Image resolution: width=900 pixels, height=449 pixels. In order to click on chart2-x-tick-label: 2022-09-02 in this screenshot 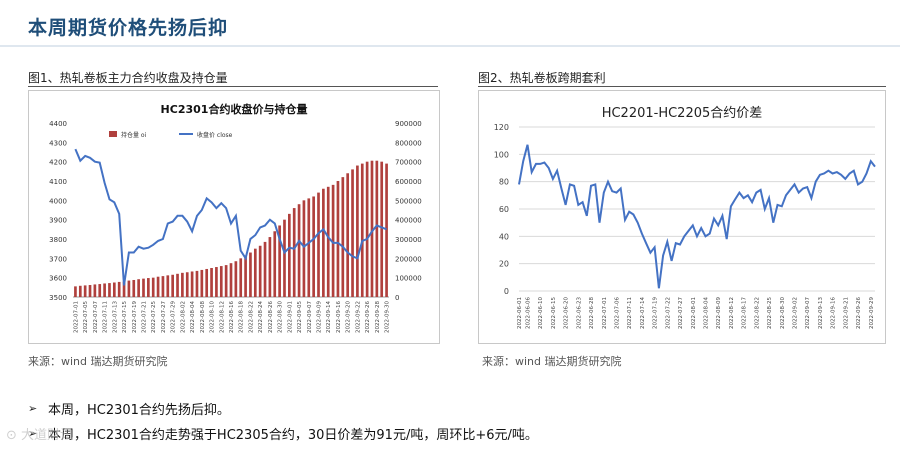, I will do `click(795, 313)`.